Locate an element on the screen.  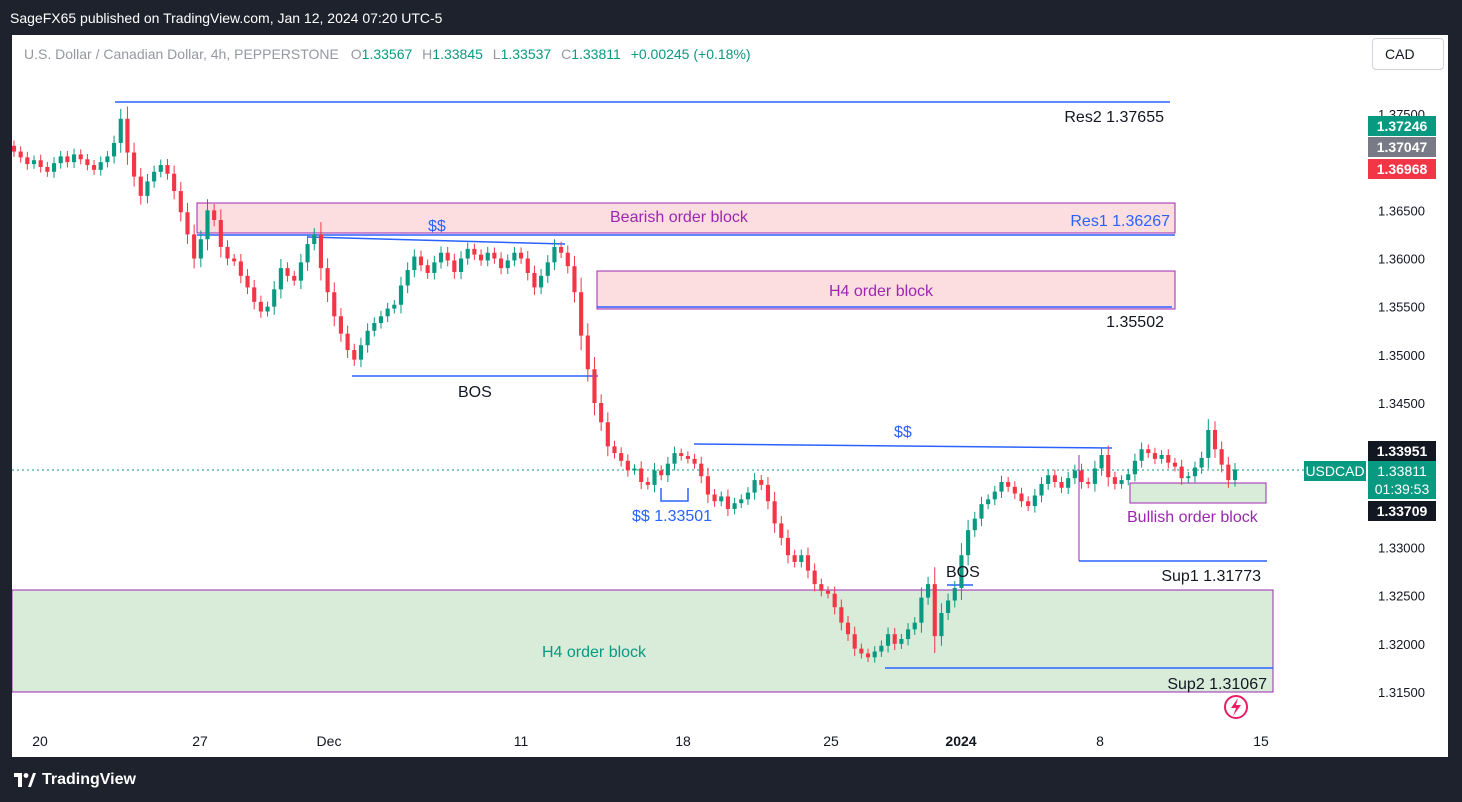
sup1-label: Sup1 1.31773 is located at coordinates (1211, 576).